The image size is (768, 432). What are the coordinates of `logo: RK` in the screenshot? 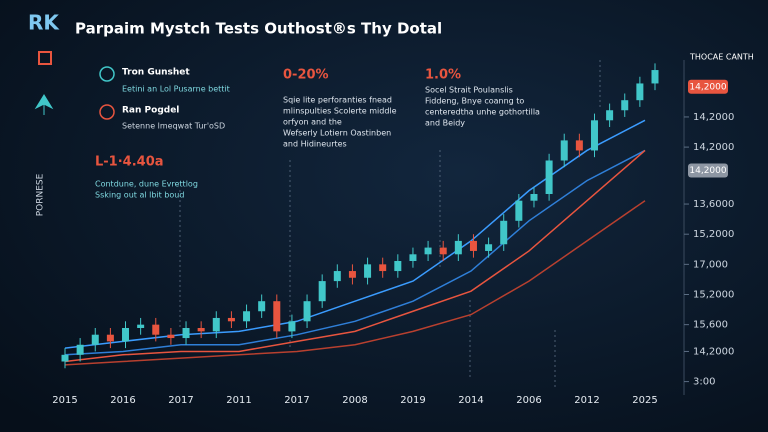 It's located at (44, 23).